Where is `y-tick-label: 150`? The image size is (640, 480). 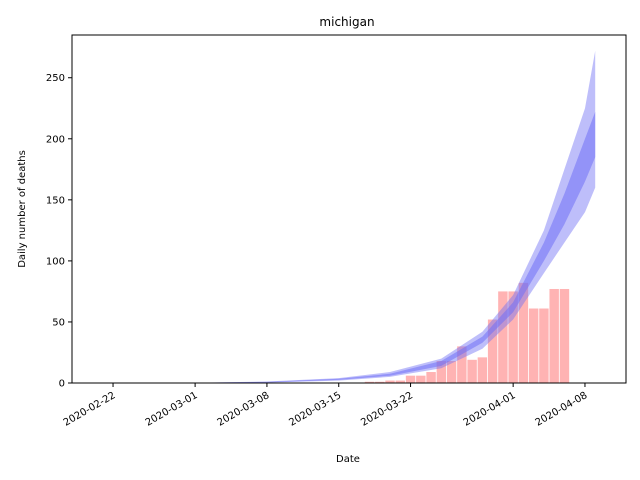
y-tick-label: 150 is located at coordinates (55, 200).